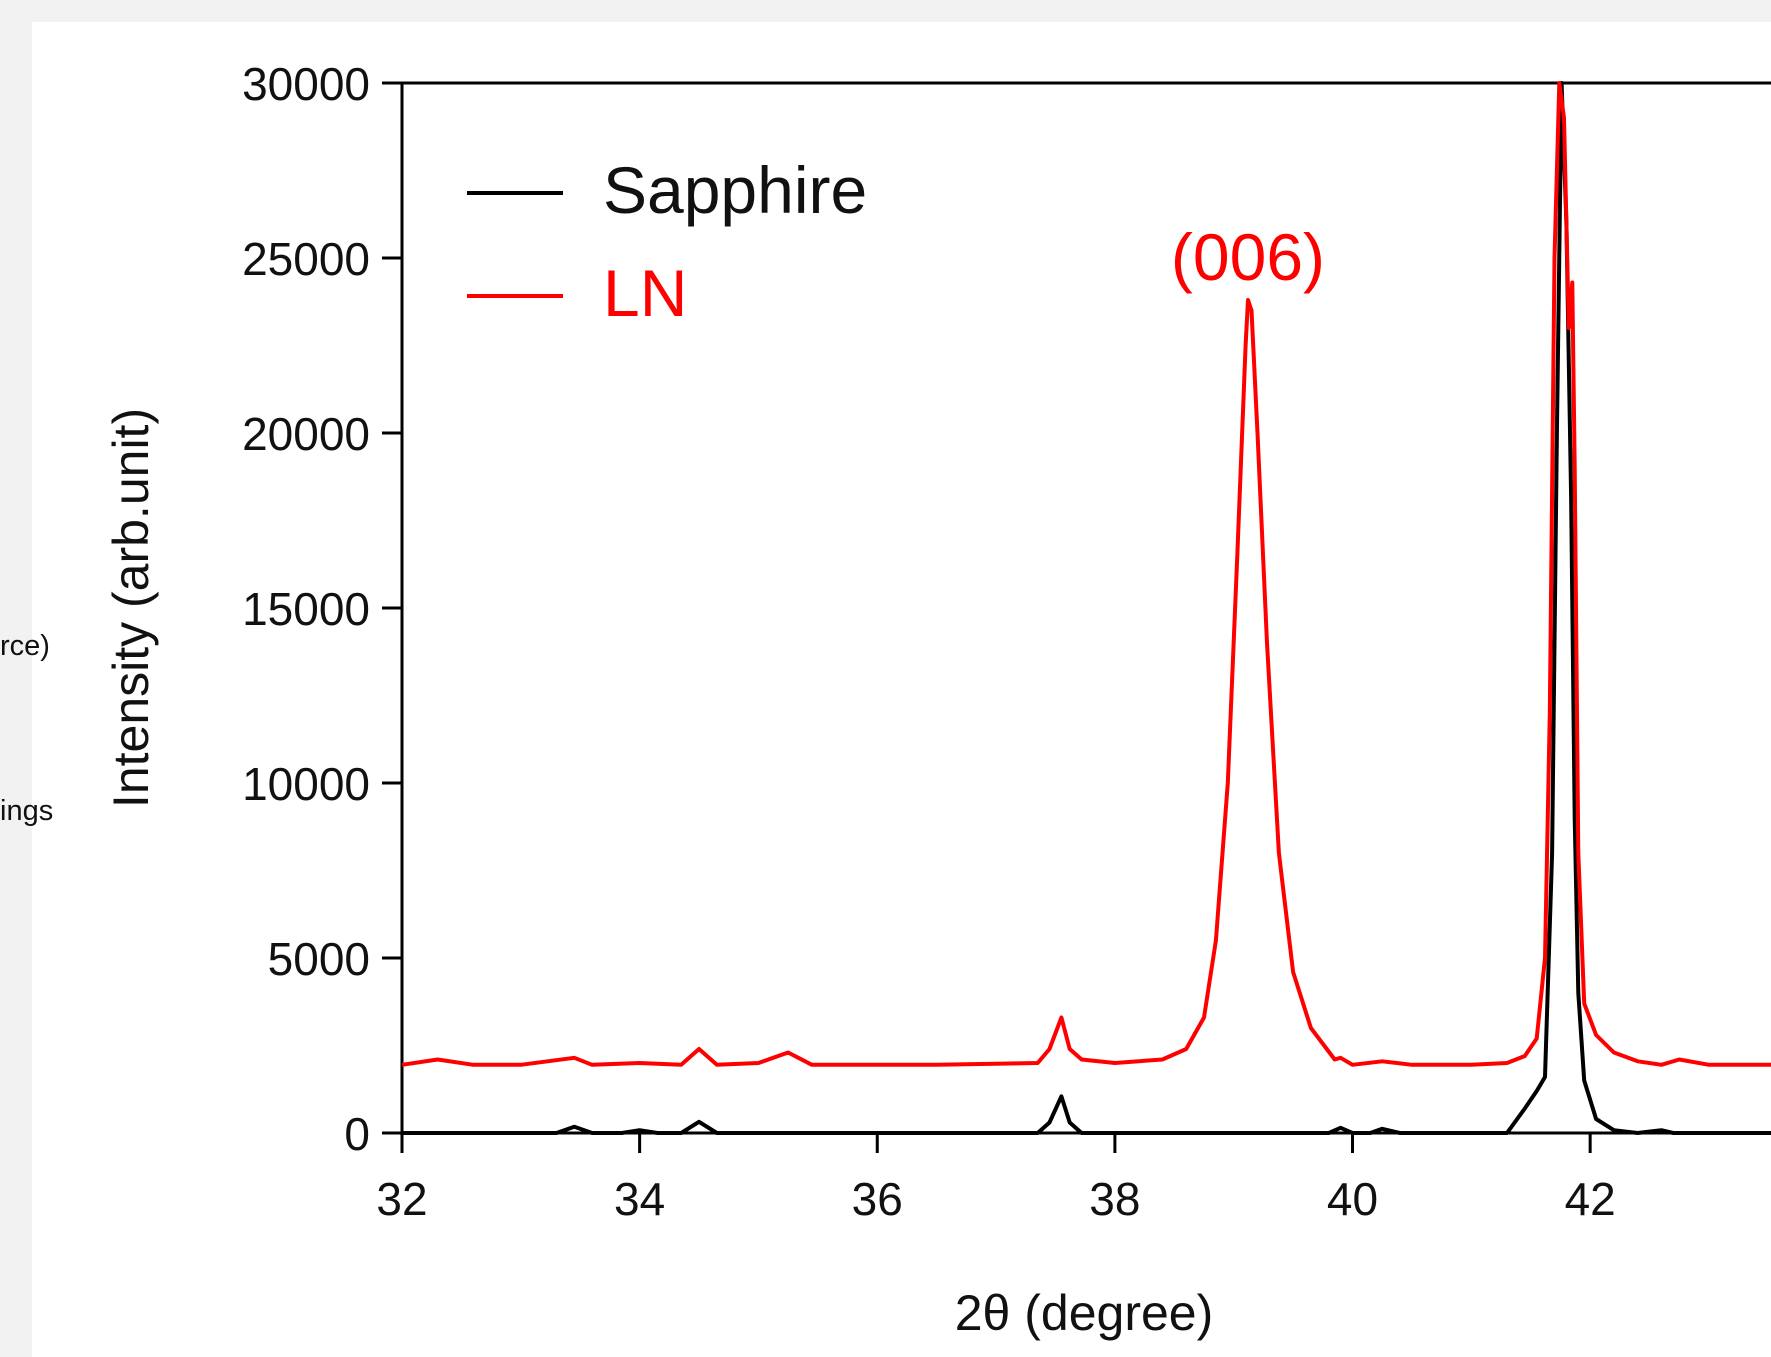 This screenshot has height=1357, width=1771. What do you see at coordinates (319, 959) in the screenshot?
I see `y-tick-label: 5000` at bounding box center [319, 959].